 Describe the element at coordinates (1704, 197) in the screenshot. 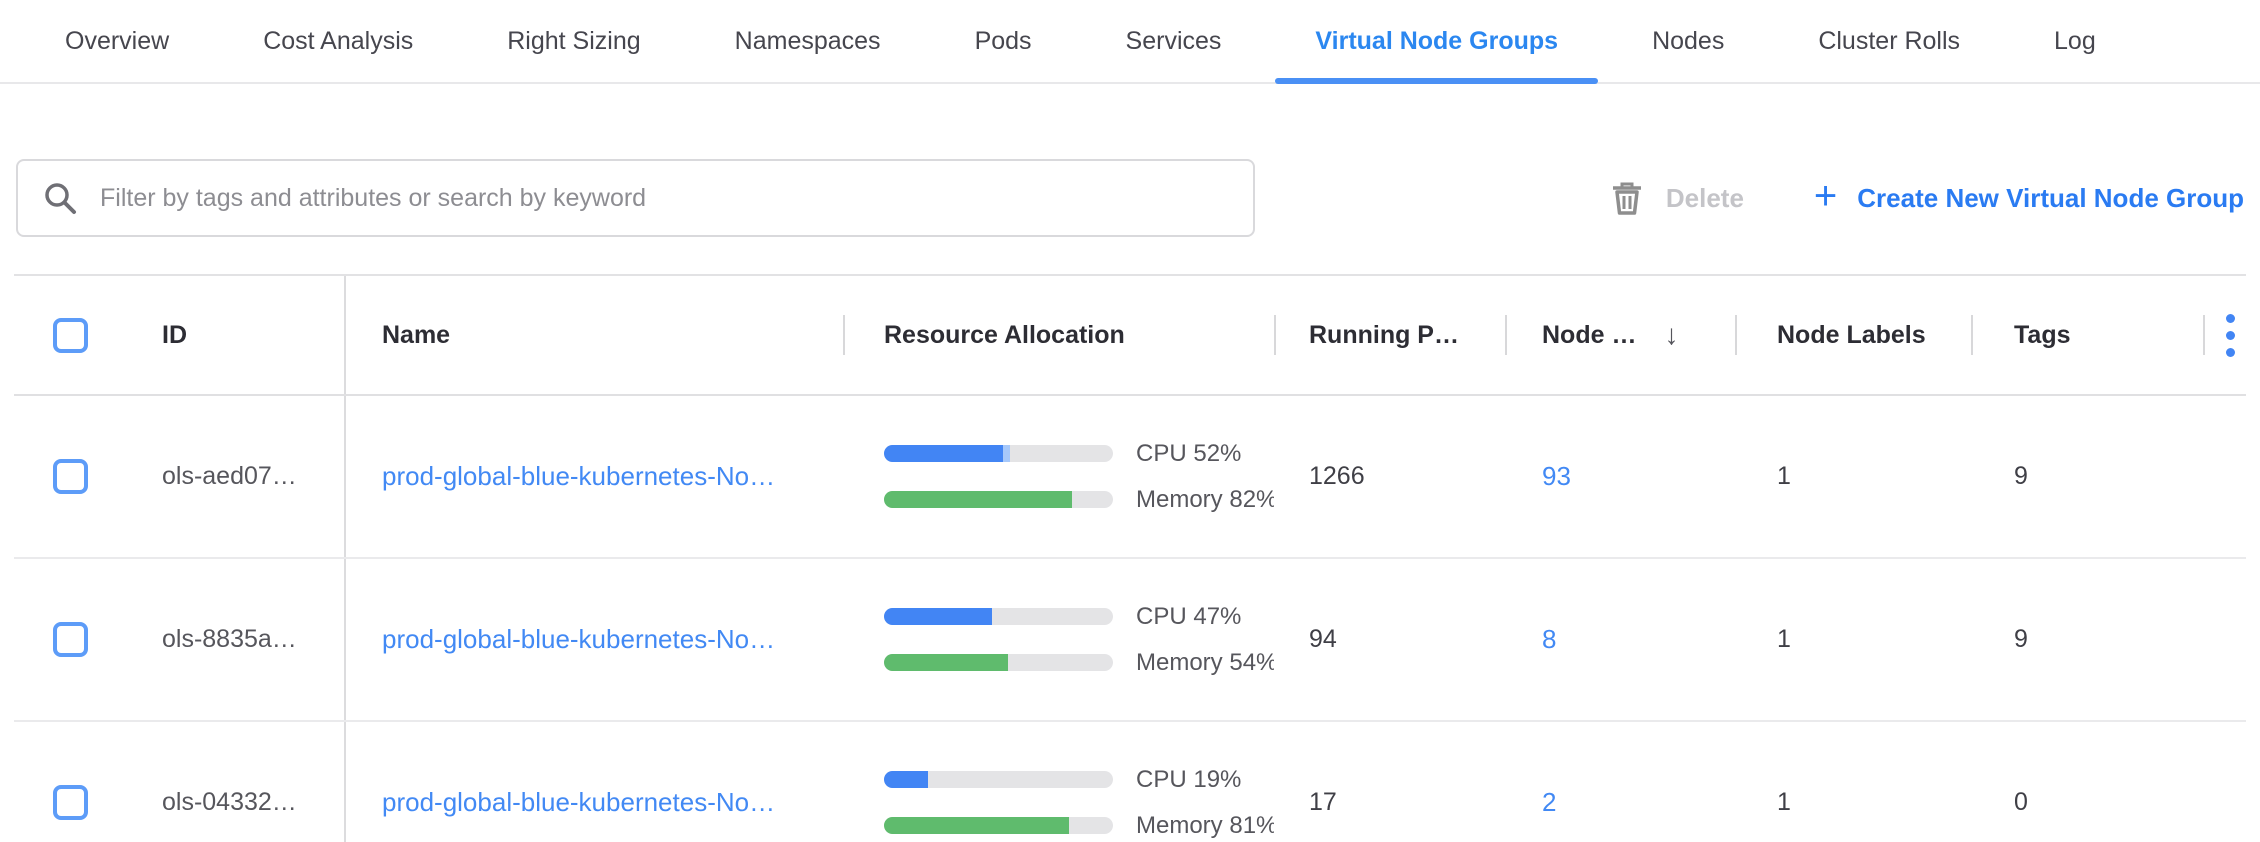

I see `delete-label: Delete` at that location.